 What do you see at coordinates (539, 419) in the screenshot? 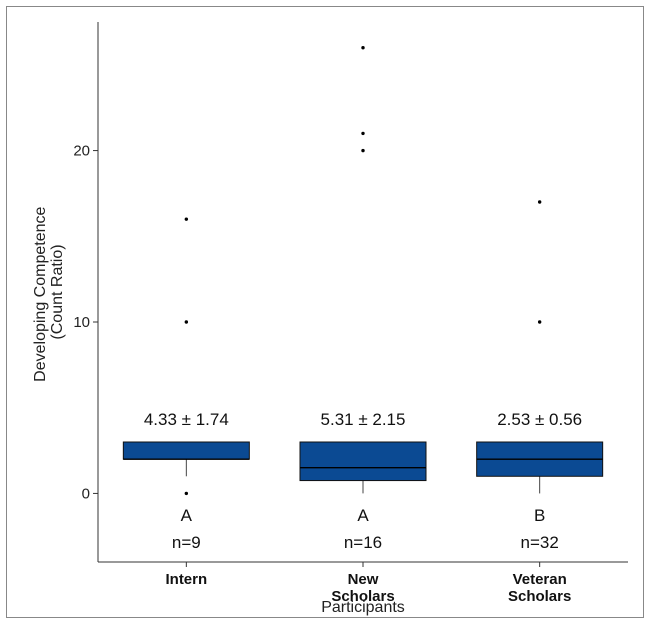
I see `mean-sd-label: 2.53 ± 0.56` at bounding box center [539, 419].